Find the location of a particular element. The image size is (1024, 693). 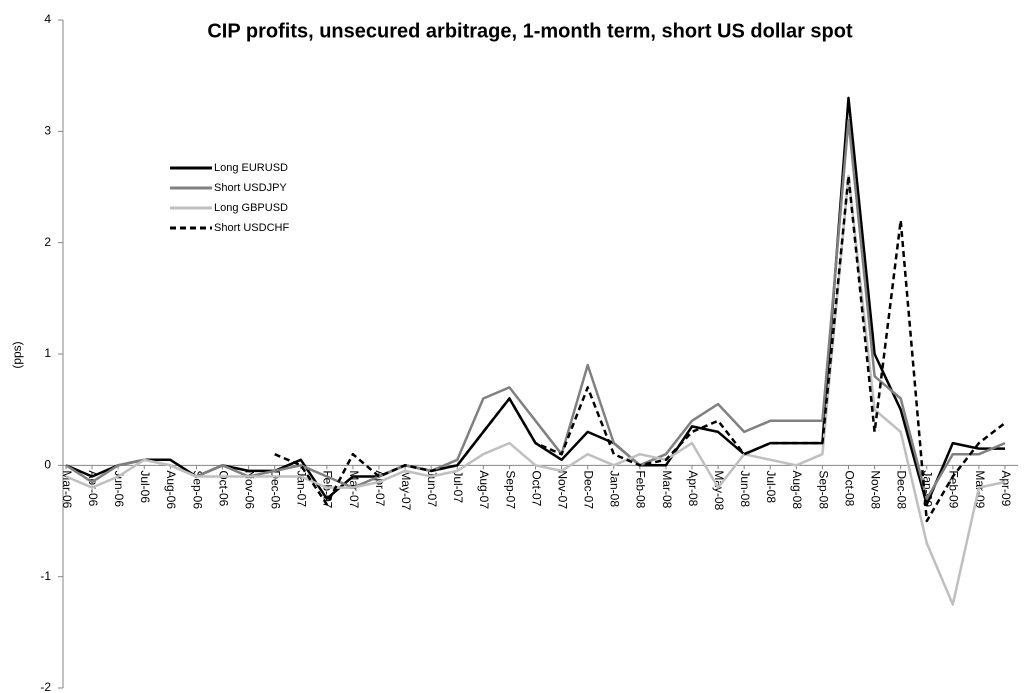

x-tick-label: Dec-06 is located at coordinates (275, 489).